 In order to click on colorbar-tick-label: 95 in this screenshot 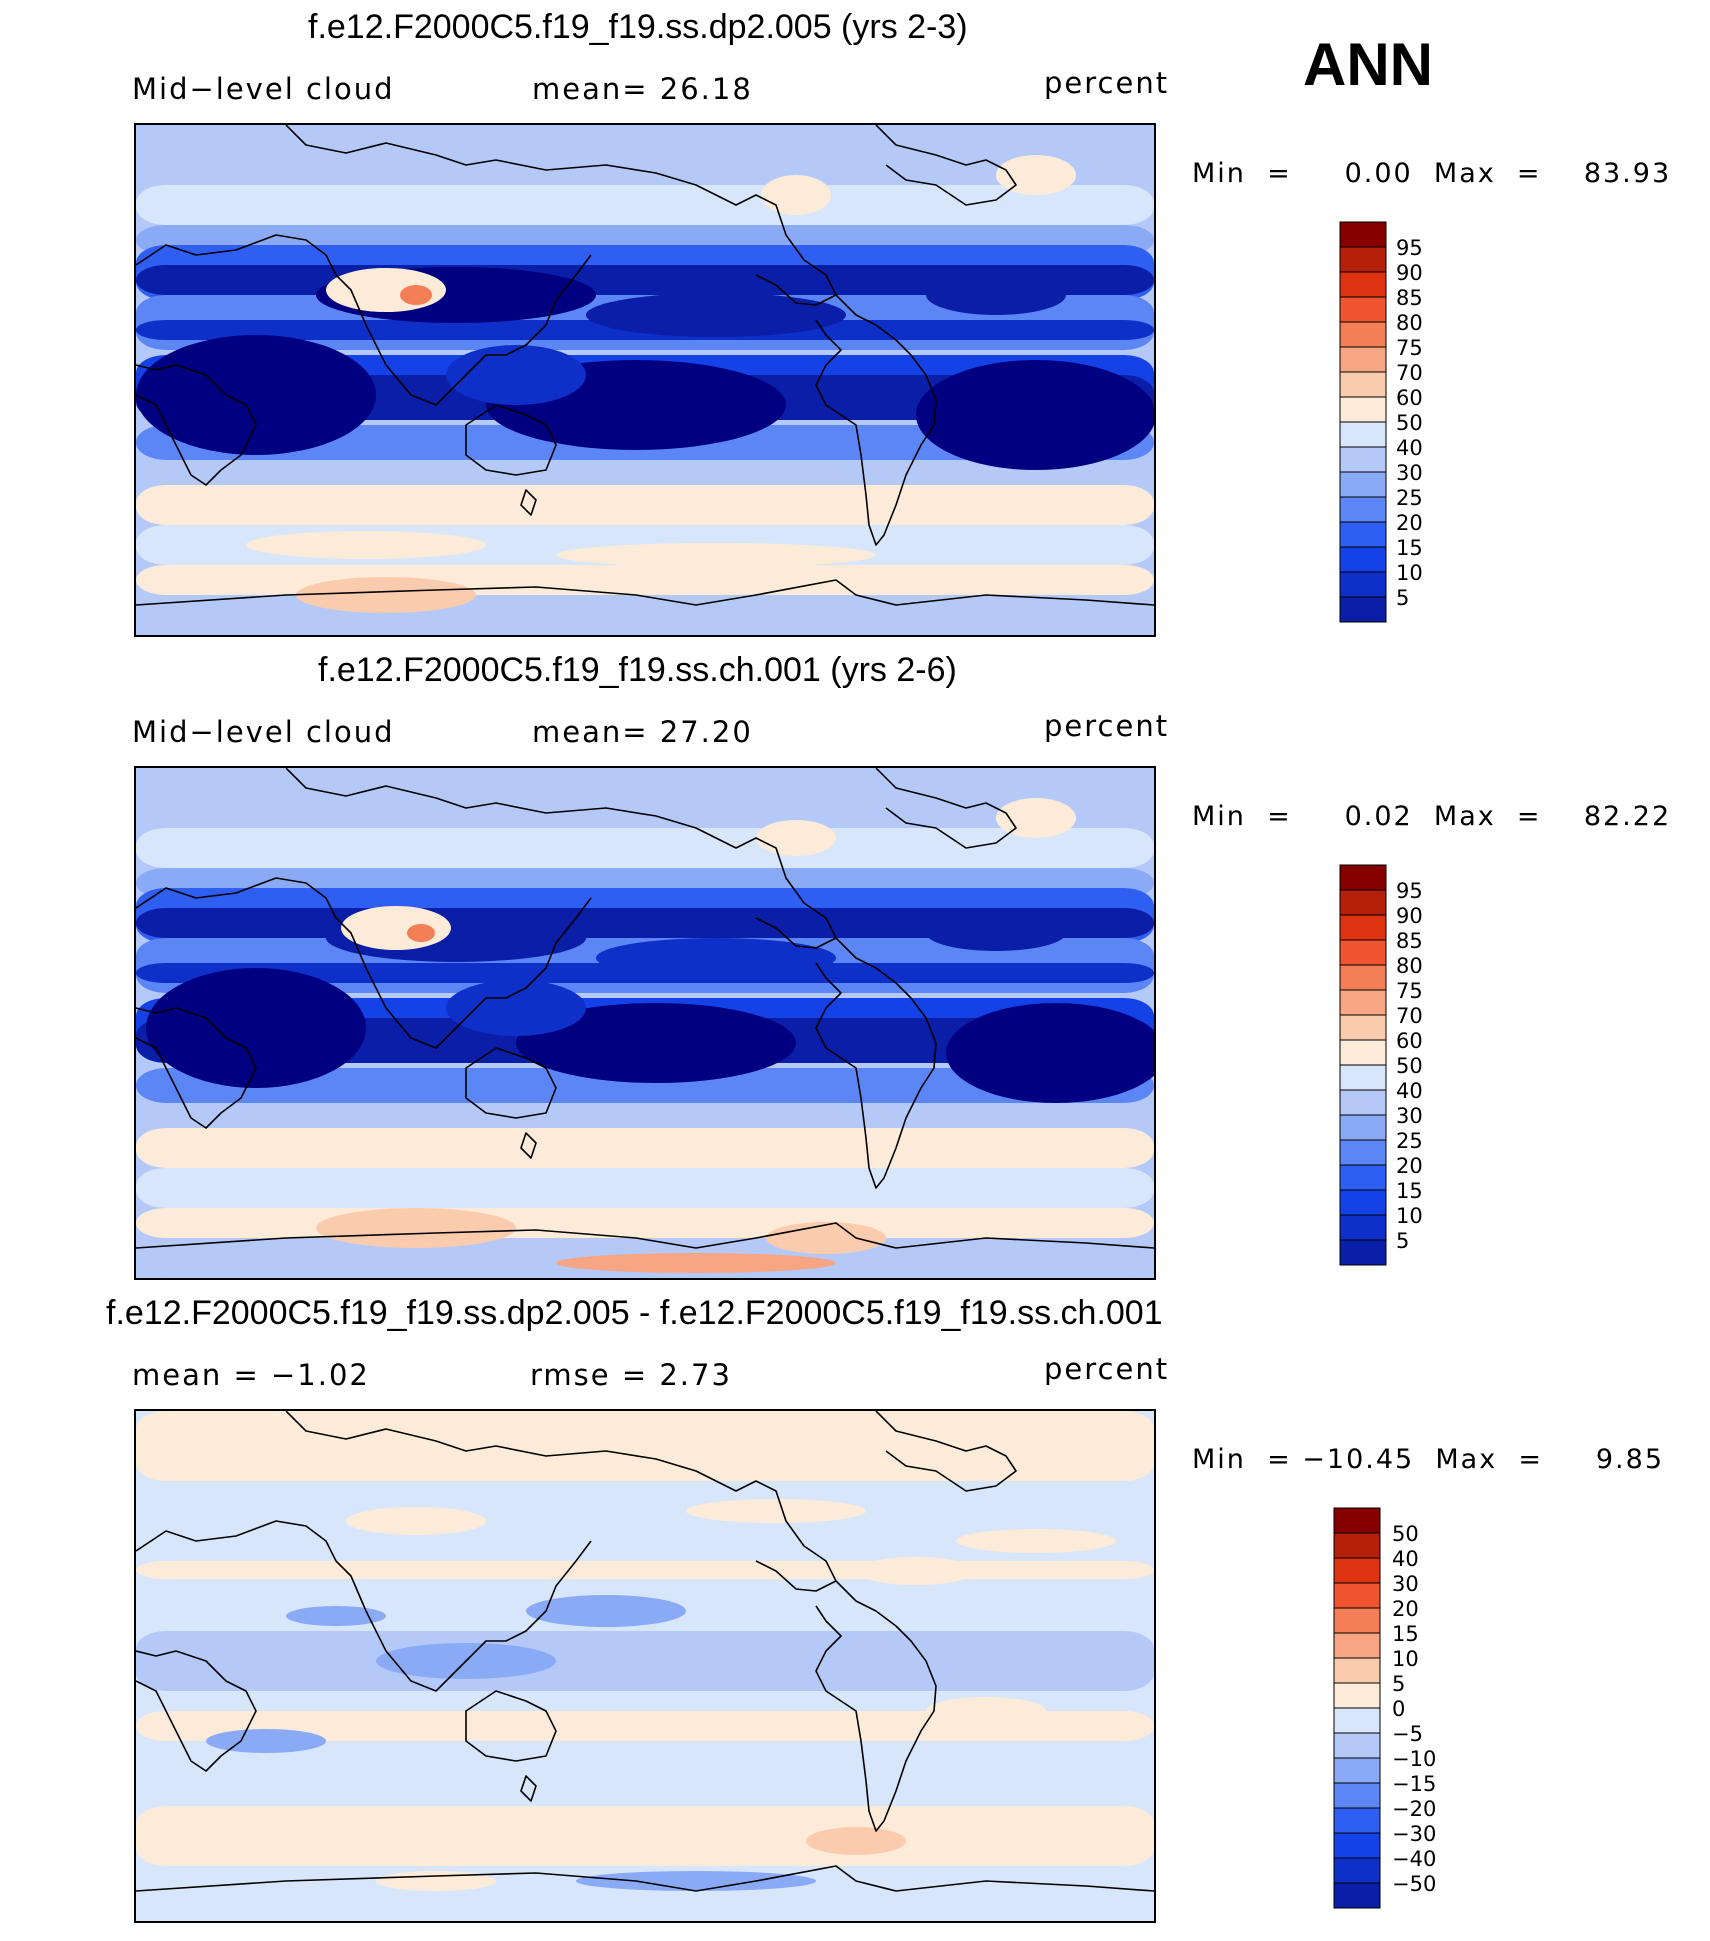, I will do `click(1409, 891)`.